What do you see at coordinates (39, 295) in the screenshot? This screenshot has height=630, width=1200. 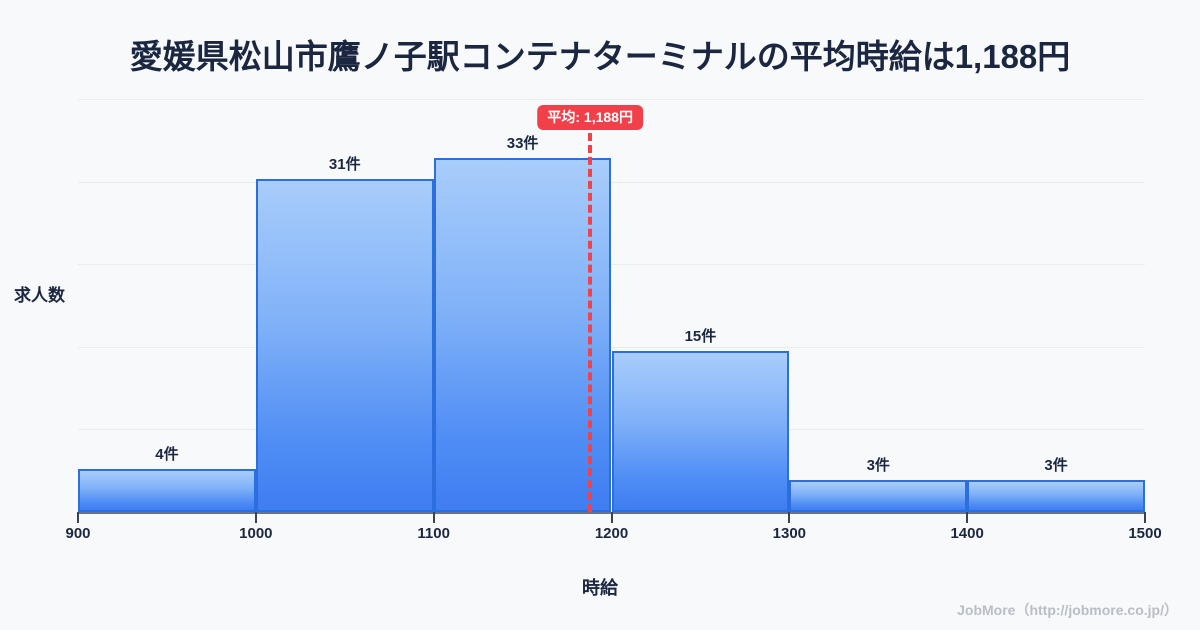 I see `y-axis-title: 求人数` at bounding box center [39, 295].